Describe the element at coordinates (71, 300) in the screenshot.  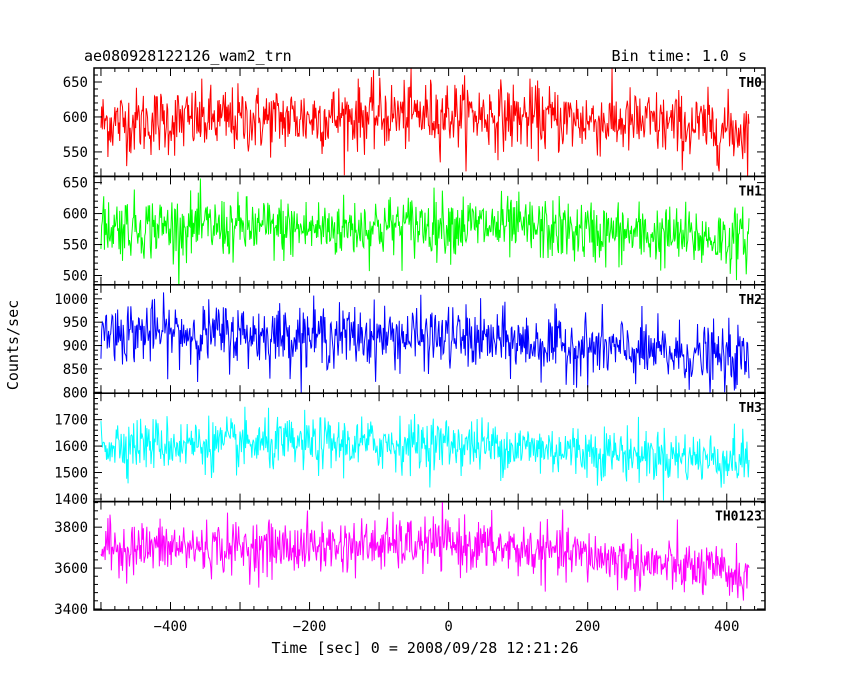
I see `y-tick-label: 1000` at that location.